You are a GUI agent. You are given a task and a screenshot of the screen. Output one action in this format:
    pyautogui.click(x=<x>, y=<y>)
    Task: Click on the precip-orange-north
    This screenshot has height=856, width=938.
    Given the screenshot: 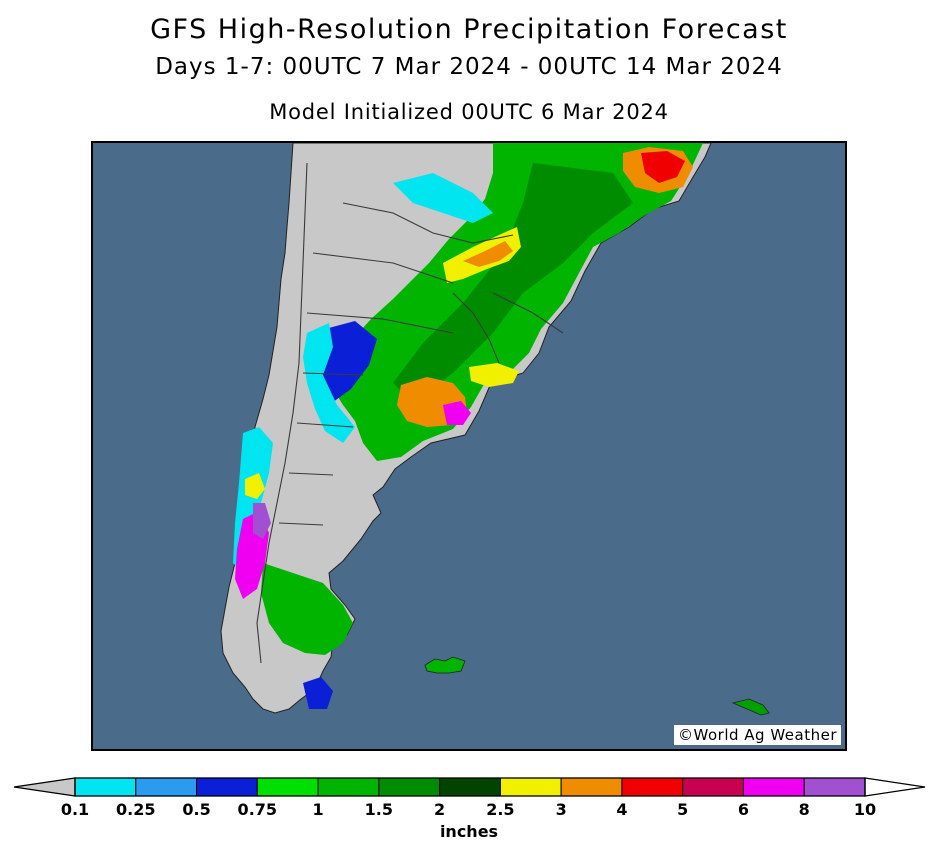 What is the action you would take?
    pyautogui.click(x=488, y=254)
    